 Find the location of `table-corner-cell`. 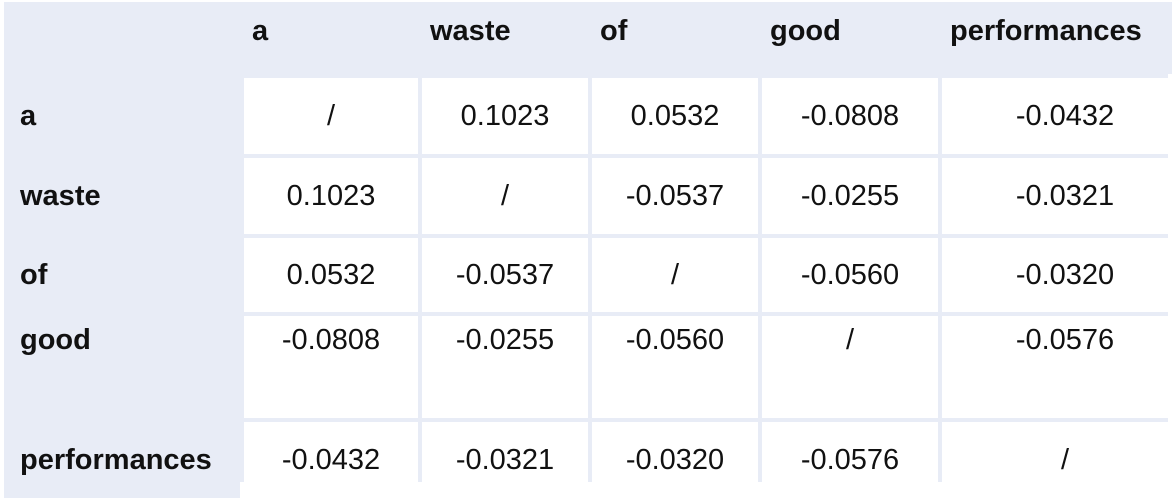

table-corner-cell is located at coordinates (122, 38).